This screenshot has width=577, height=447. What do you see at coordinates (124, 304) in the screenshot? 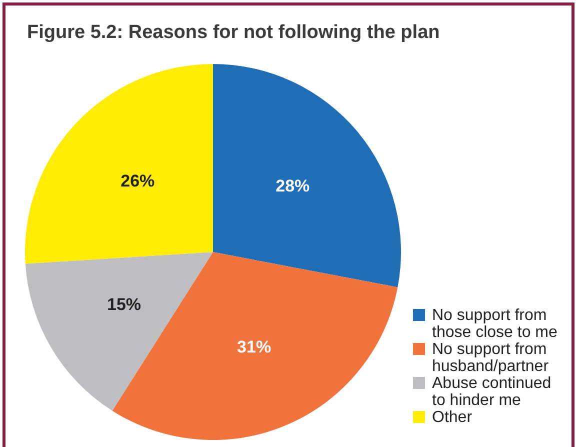
I see `data-label: 15%` at bounding box center [124, 304].